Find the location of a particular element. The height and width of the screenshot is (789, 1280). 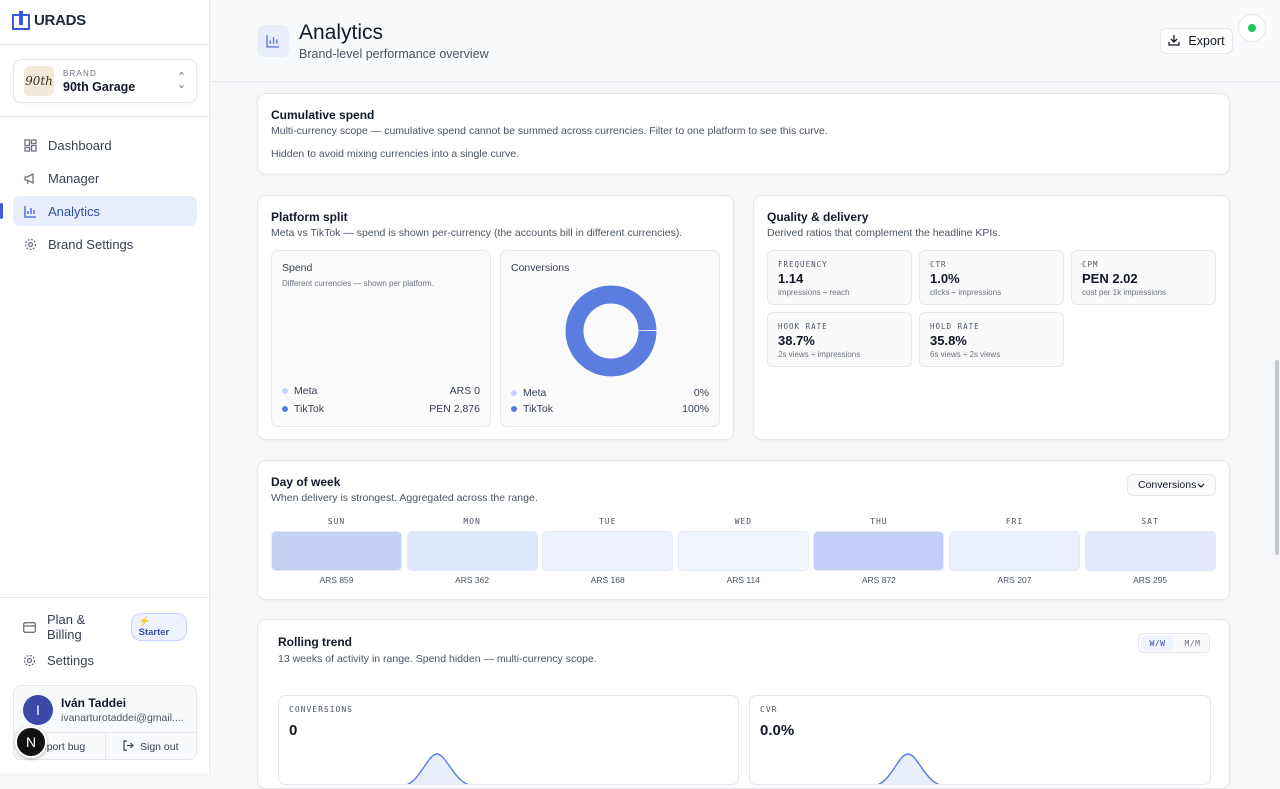

day-label: SAT is located at coordinates (1150, 521).